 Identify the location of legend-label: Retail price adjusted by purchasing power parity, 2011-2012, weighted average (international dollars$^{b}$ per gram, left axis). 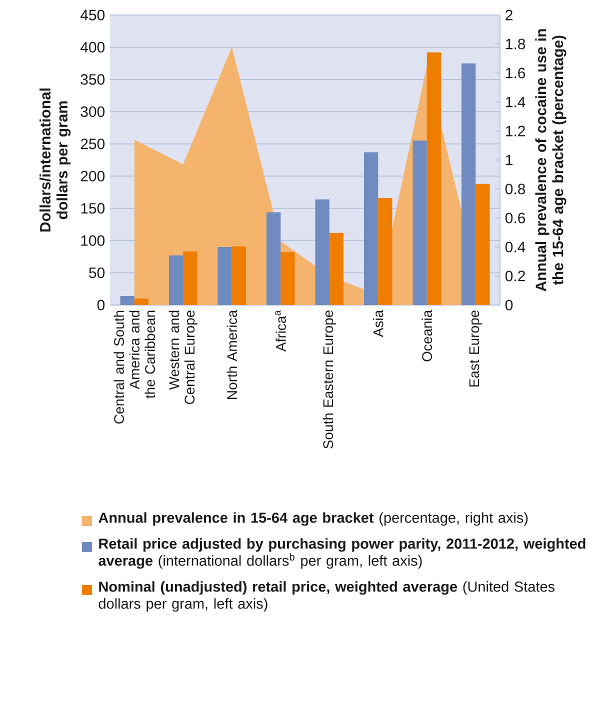
(342, 553).